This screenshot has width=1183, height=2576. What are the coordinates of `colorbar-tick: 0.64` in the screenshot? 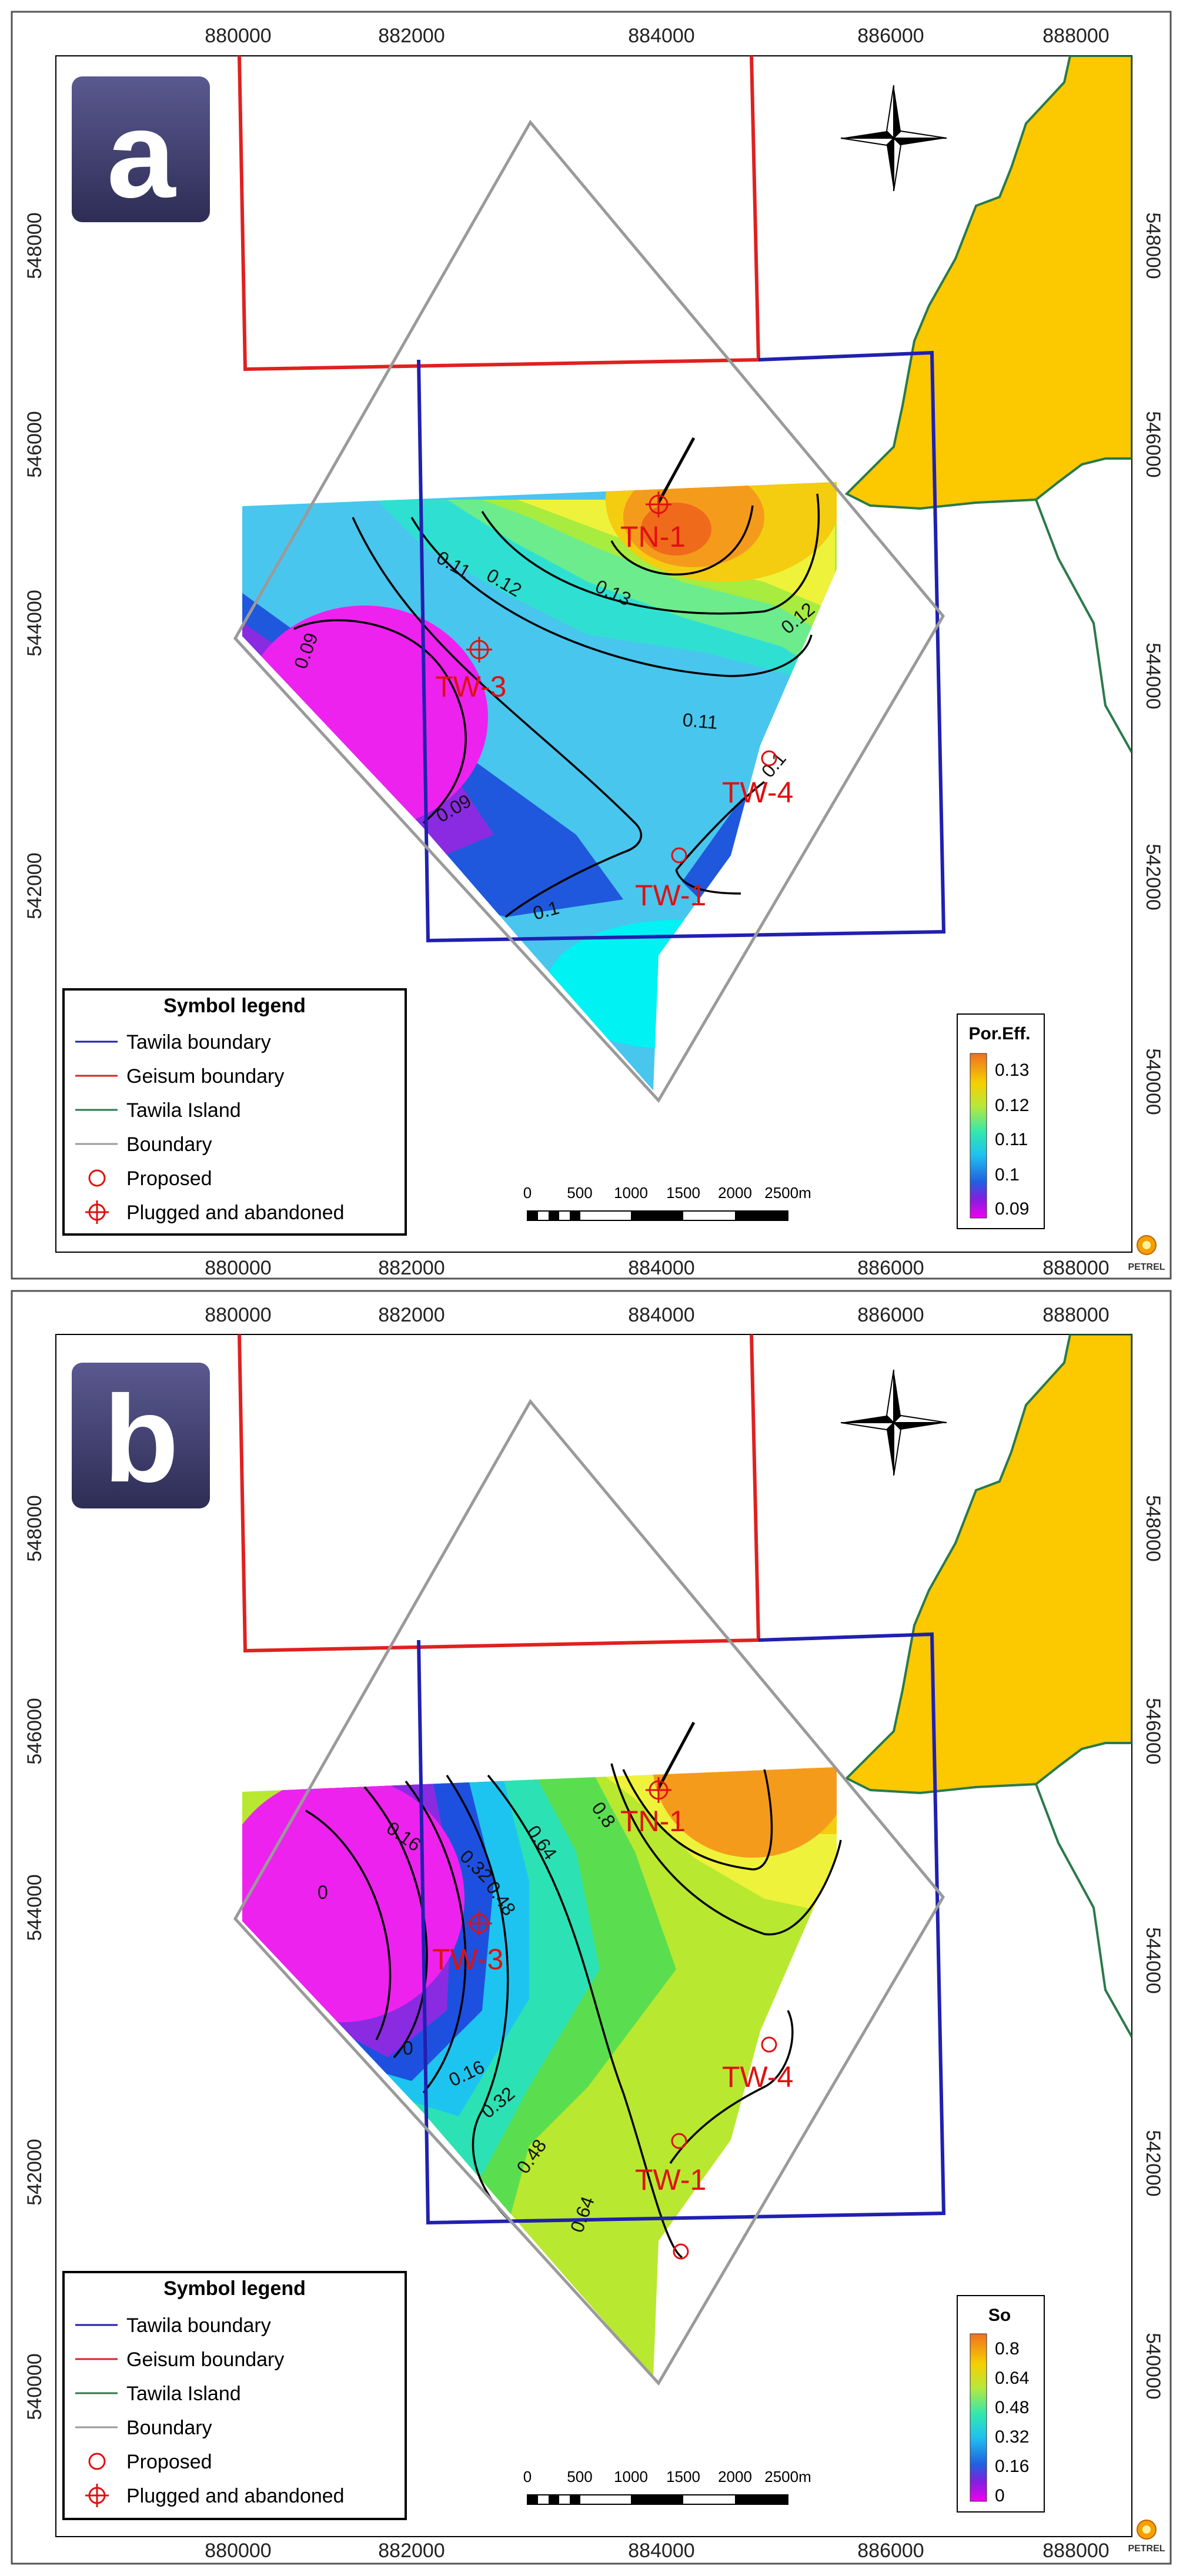 It's located at (1012, 2378).